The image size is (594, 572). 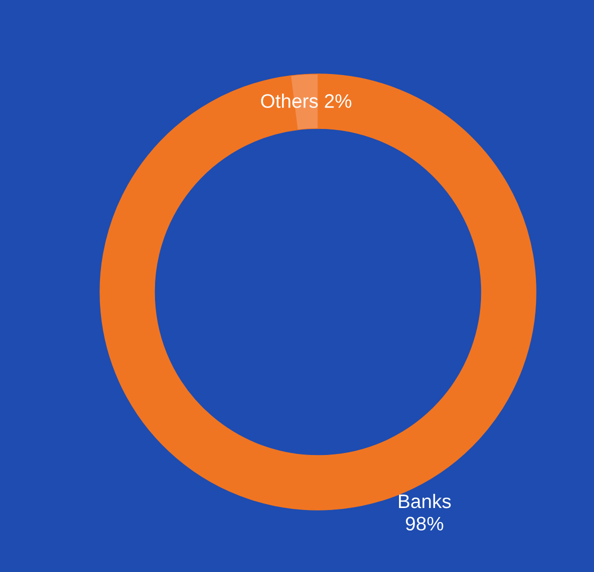 What do you see at coordinates (425, 501) in the screenshot?
I see `slice-label: Banks` at bounding box center [425, 501].